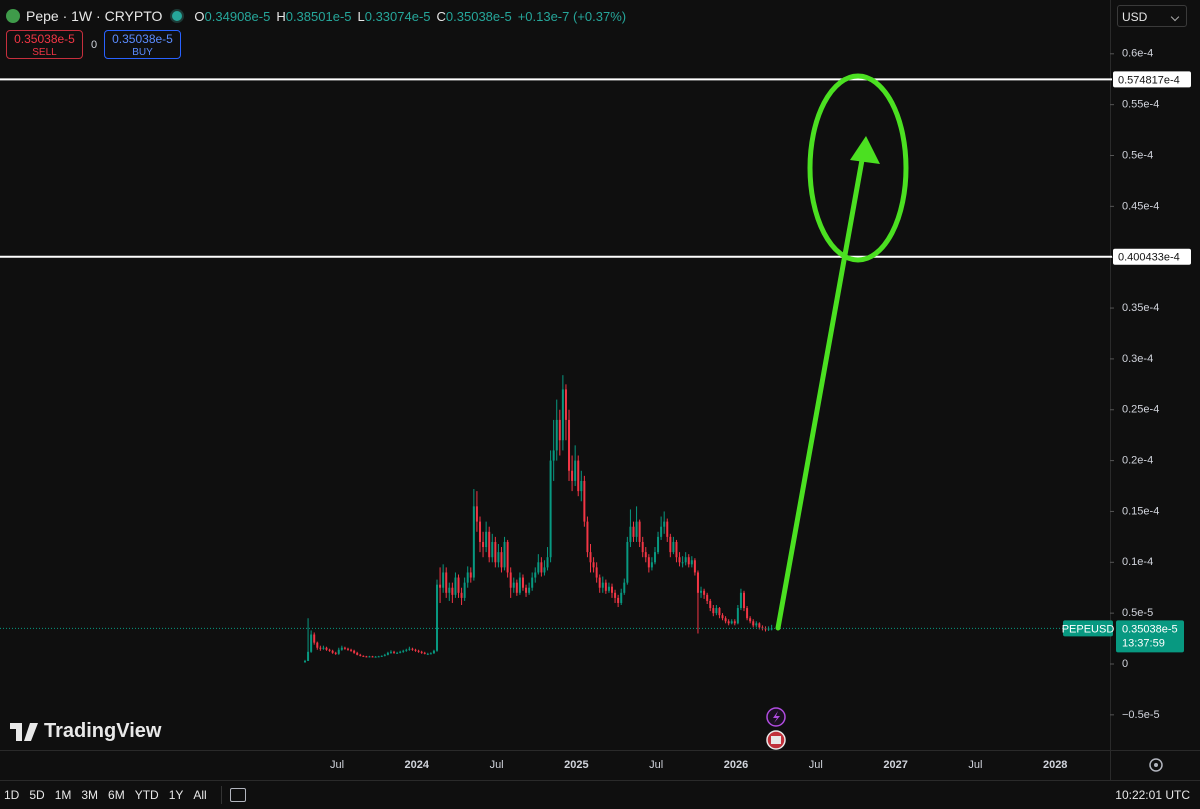 The width and height of the screenshot is (1200, 809). Describe the element at coordinates (1152, 795) in the screenshot. I see `clock: 10:22:01 UTC` at that location.